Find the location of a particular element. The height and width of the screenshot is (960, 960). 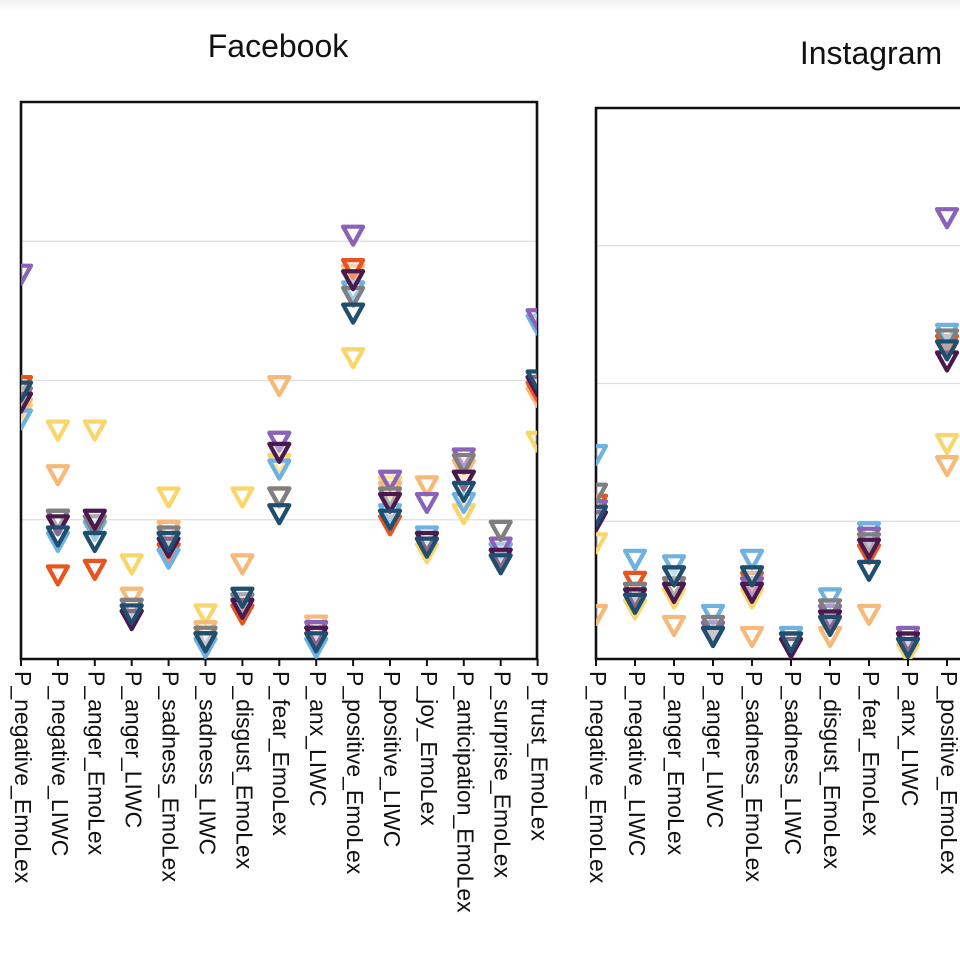

x-tick-label: P_joy_EmoLex is located at coordinates (429, 748).